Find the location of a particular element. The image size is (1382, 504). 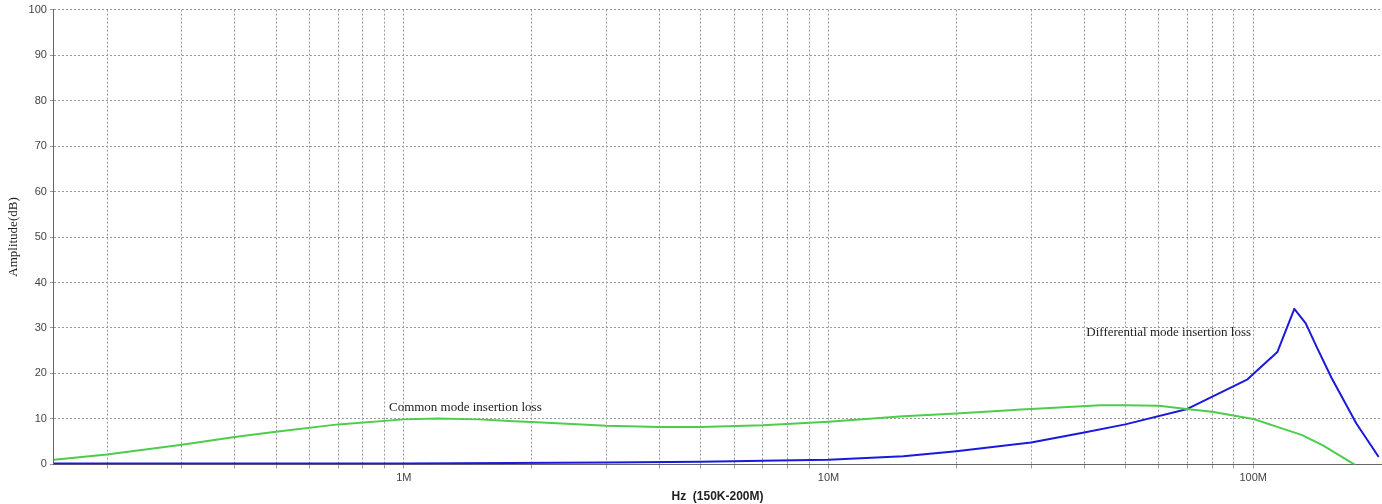

x-axis-title: Hz (150K-200M) is located at coordinates (717, 496).